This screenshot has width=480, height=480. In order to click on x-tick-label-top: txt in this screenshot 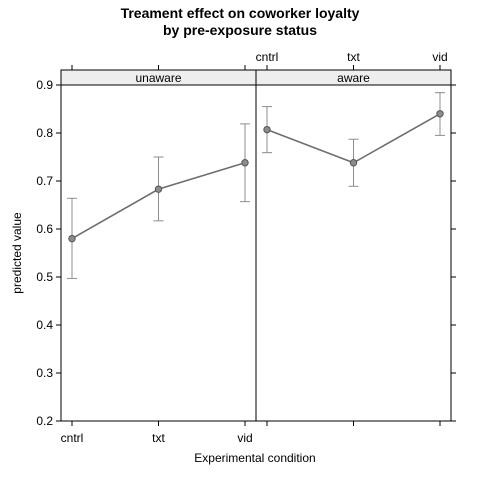, I will do `click(353, 57)`.